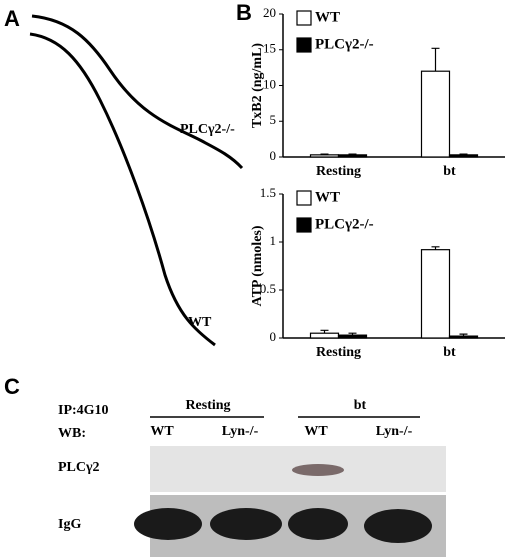 The height and width of the screenshot is (559, 520). Describe the element at coordinates (269, 12) in the screenshot. I see `y-tick-label: 20` at that location.